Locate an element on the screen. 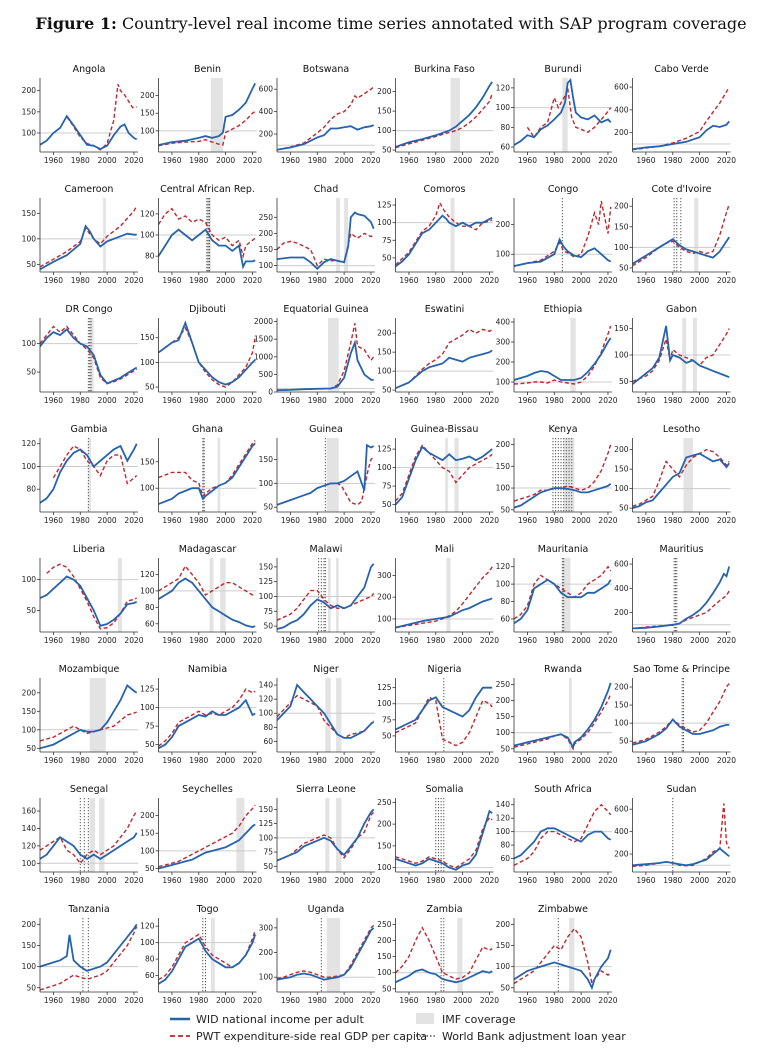 This screenshot has width=782, height=1053. panel-togo: Togo 1960 1980 2000 2020 60 80 100 120 is located at coordinates (201, 954).